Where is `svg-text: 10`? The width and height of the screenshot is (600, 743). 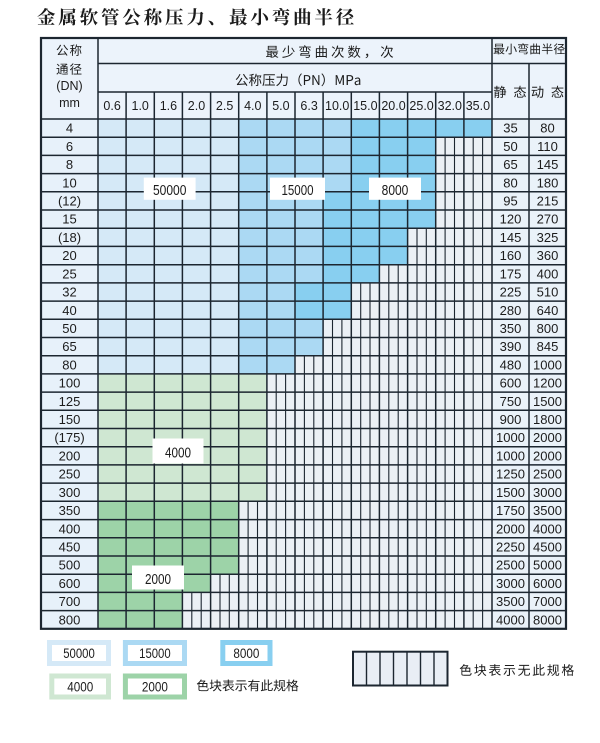 svg-text: 10 is located at coordinates (69, 182).